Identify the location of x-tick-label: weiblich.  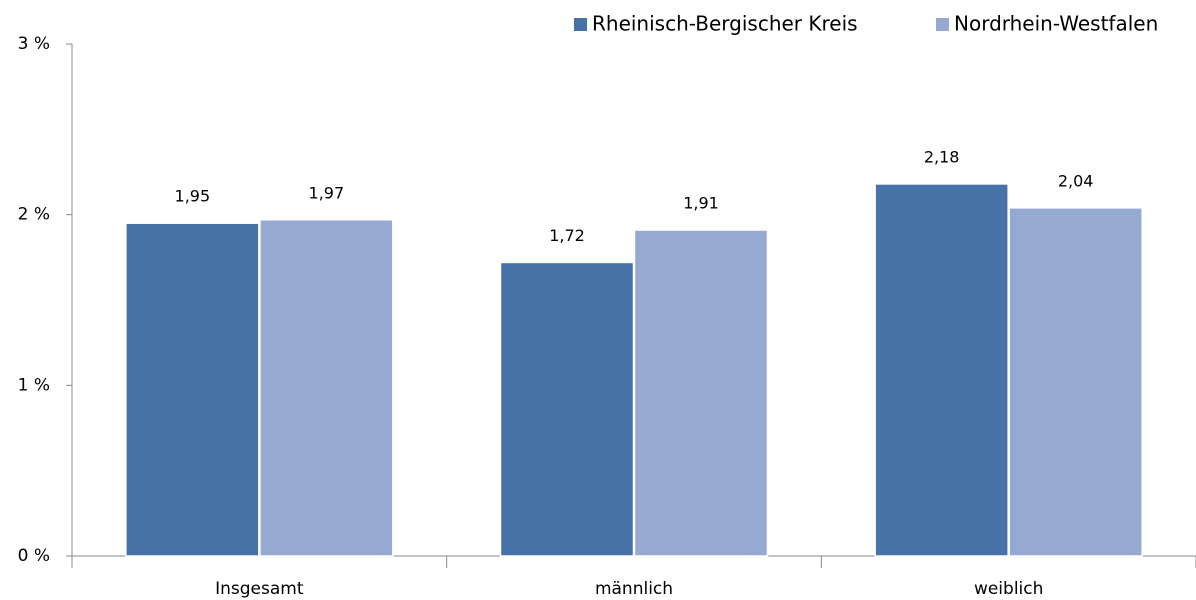
(1008, 589).